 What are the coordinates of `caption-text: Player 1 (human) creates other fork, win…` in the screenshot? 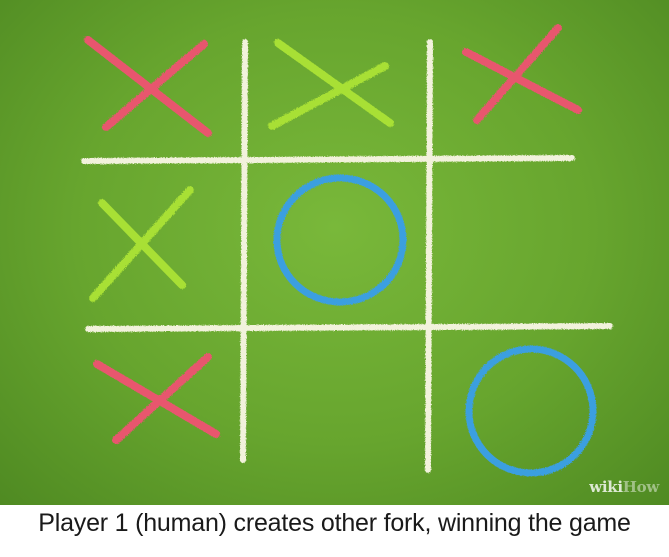 It's located at (334, 523).